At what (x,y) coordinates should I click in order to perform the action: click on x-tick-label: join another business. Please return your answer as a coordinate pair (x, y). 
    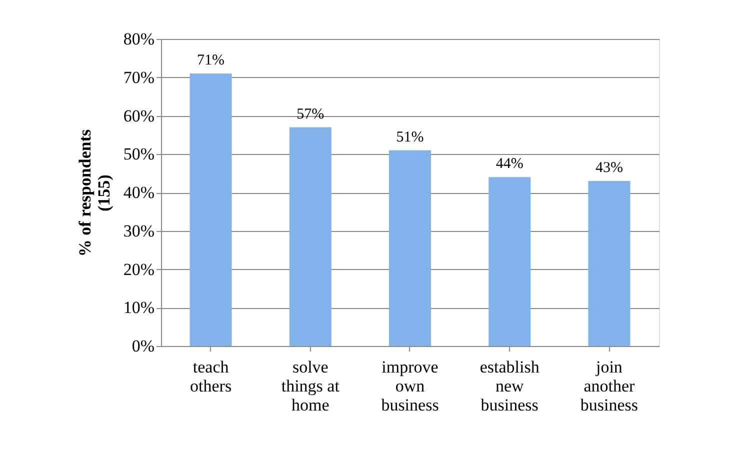
    Looking at the image, I should click on (609, 386).